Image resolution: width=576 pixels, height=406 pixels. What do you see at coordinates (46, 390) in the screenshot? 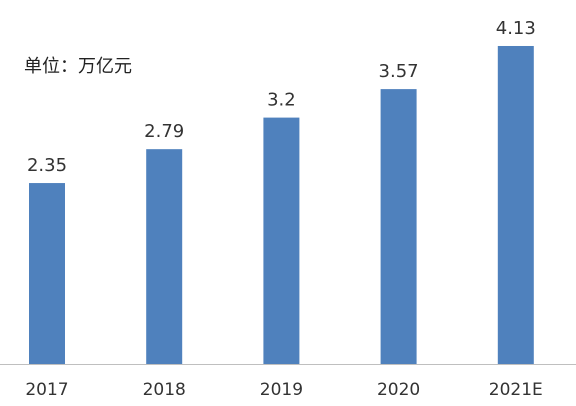
I see `x-tick-label-2017: 2017` at bounding box center [46, 390].